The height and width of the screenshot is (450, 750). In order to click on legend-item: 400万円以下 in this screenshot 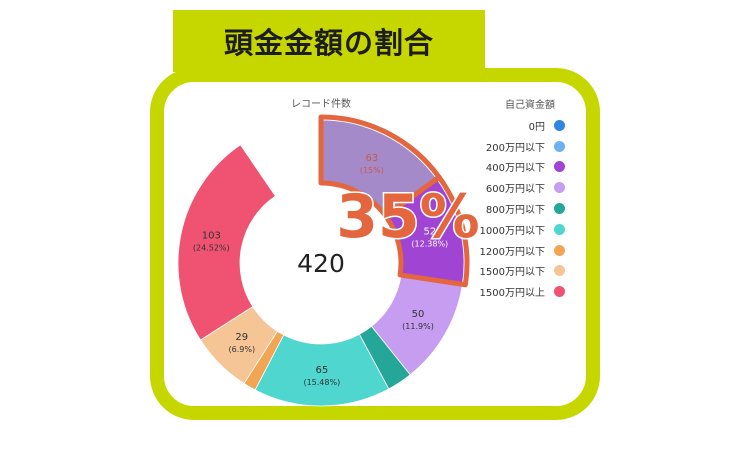, I will do `click(497, 167)`.